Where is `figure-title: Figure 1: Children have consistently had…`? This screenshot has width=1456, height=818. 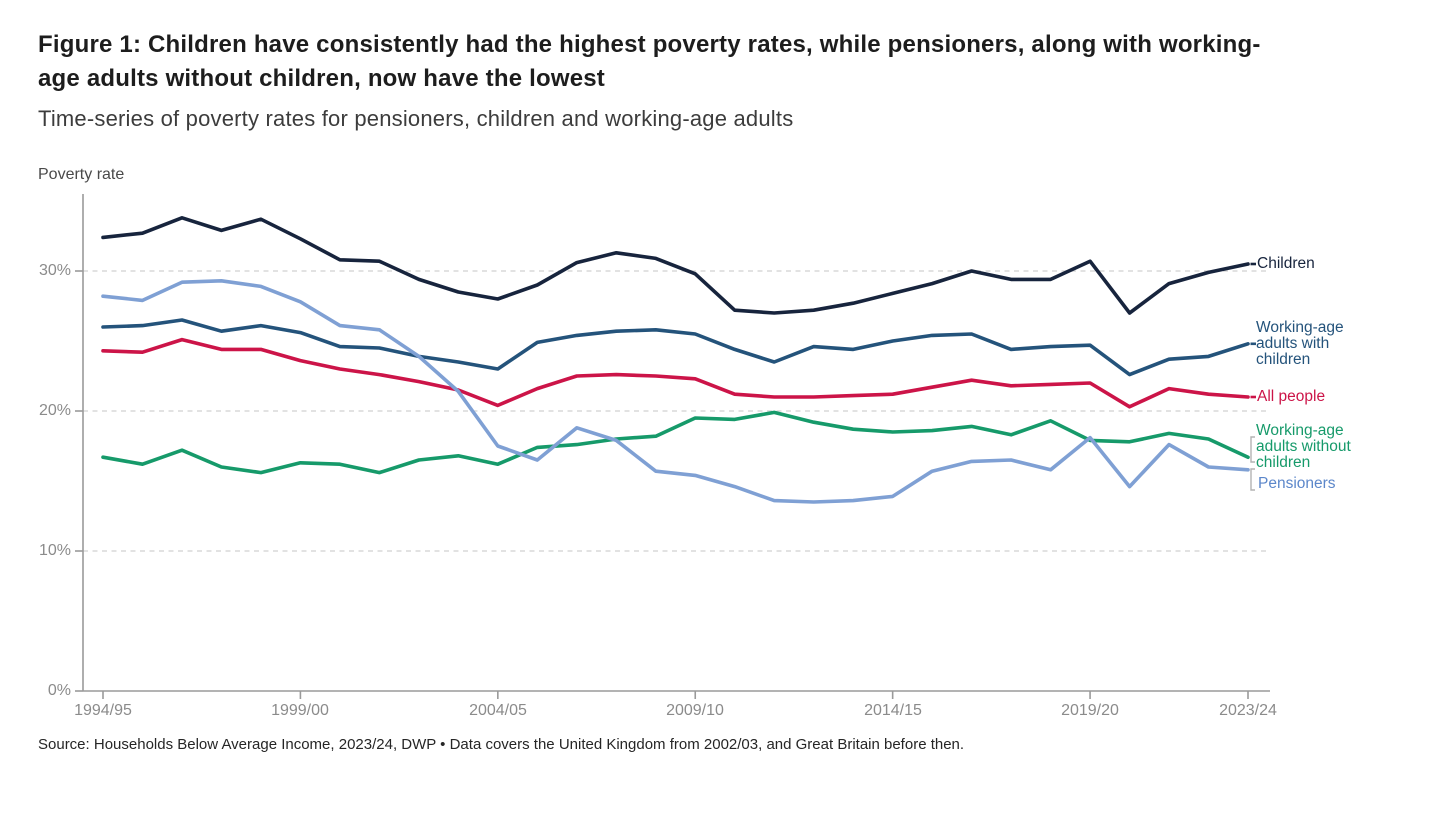 figure-title: Figure 1: Children have consistently had… is located at coordinates (649, 61).